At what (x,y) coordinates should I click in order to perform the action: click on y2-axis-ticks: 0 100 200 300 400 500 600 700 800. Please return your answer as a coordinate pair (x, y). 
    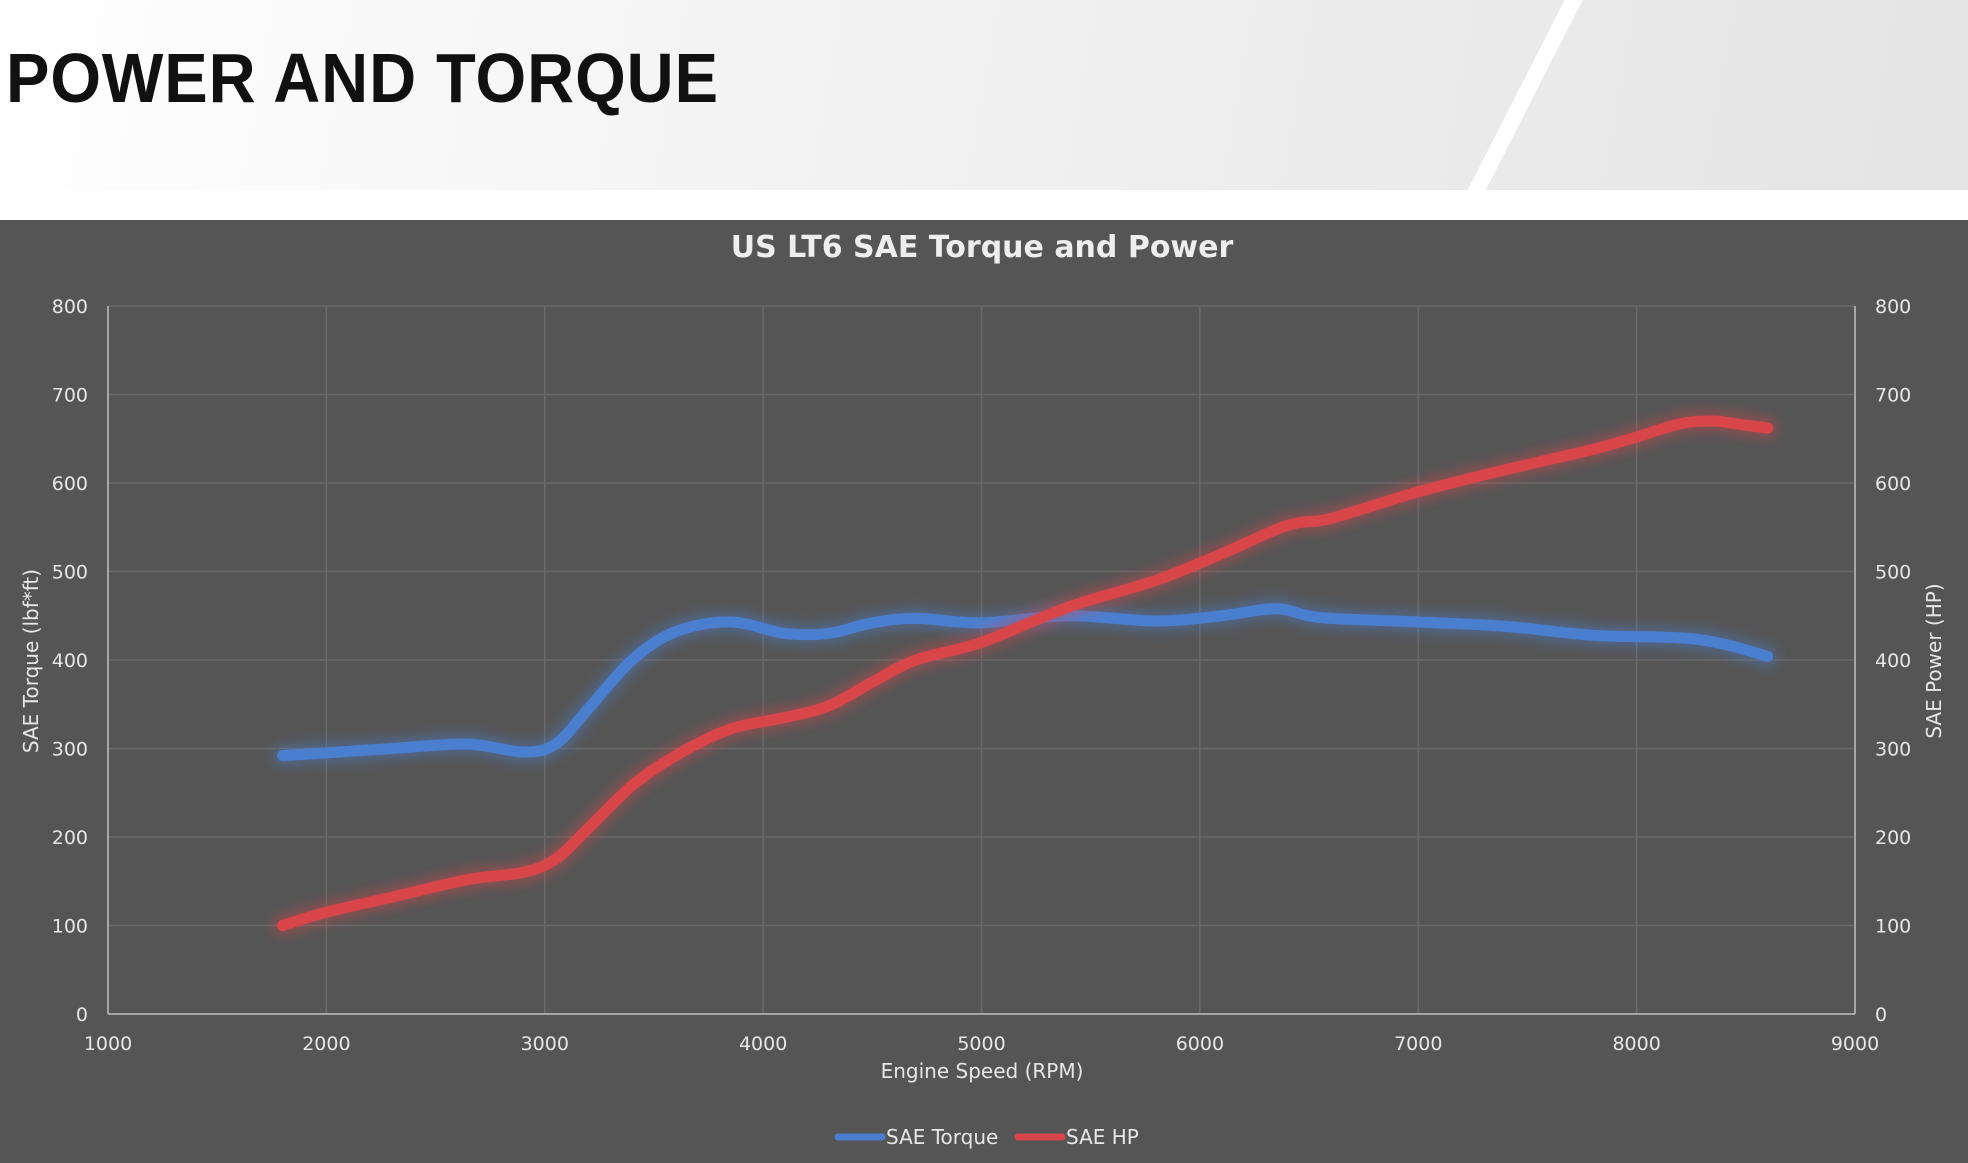
    Looking at the image, I should click on (1893, 661).